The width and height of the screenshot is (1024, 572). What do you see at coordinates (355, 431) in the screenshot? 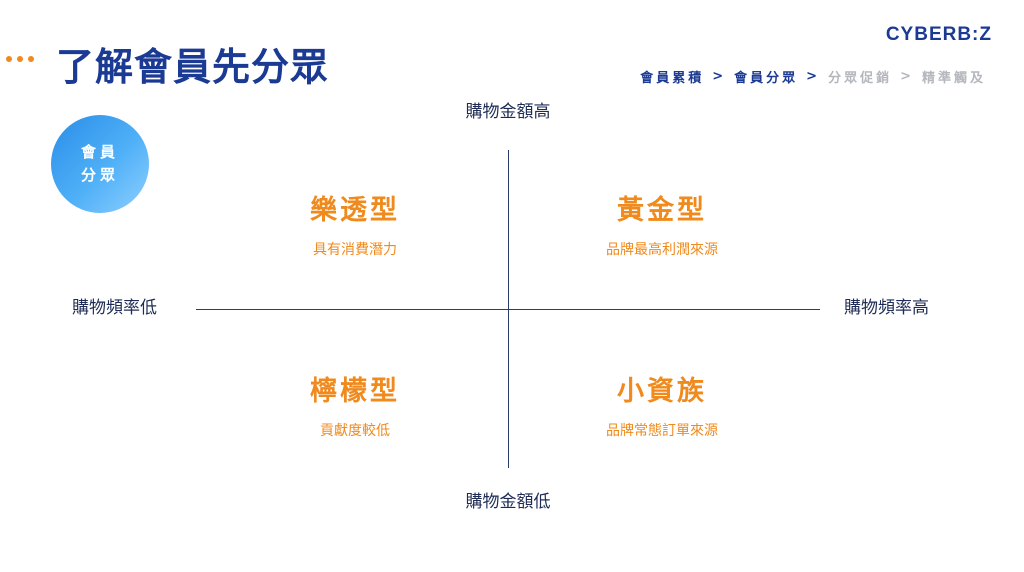
I see `quadrant-description: 貢獻度較低` at bounding box center [355, 431].